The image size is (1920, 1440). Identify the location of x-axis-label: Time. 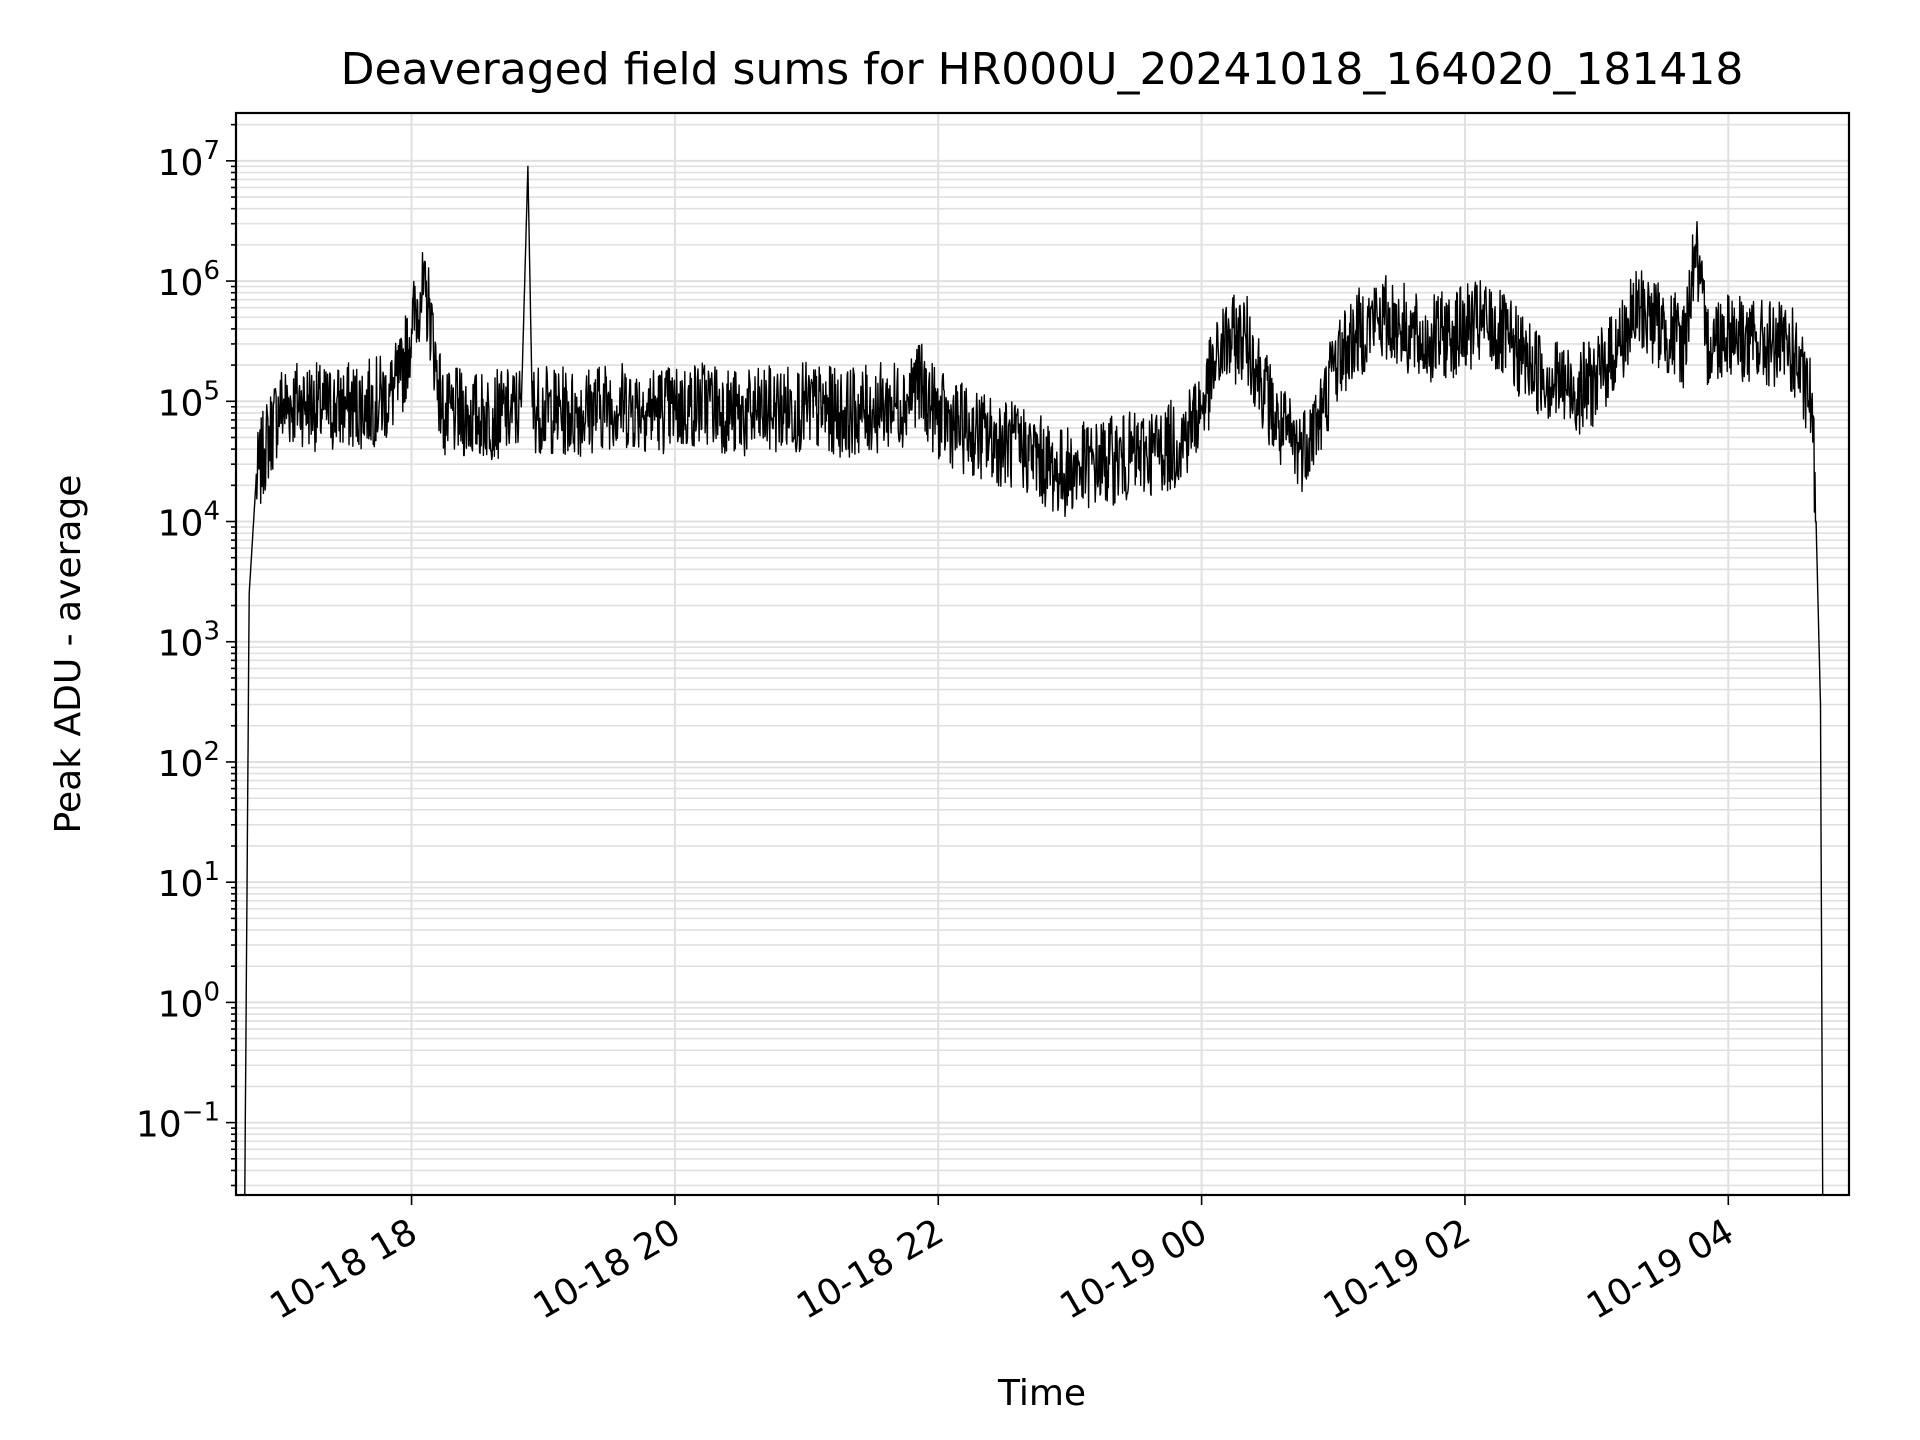
(1041, 1393).